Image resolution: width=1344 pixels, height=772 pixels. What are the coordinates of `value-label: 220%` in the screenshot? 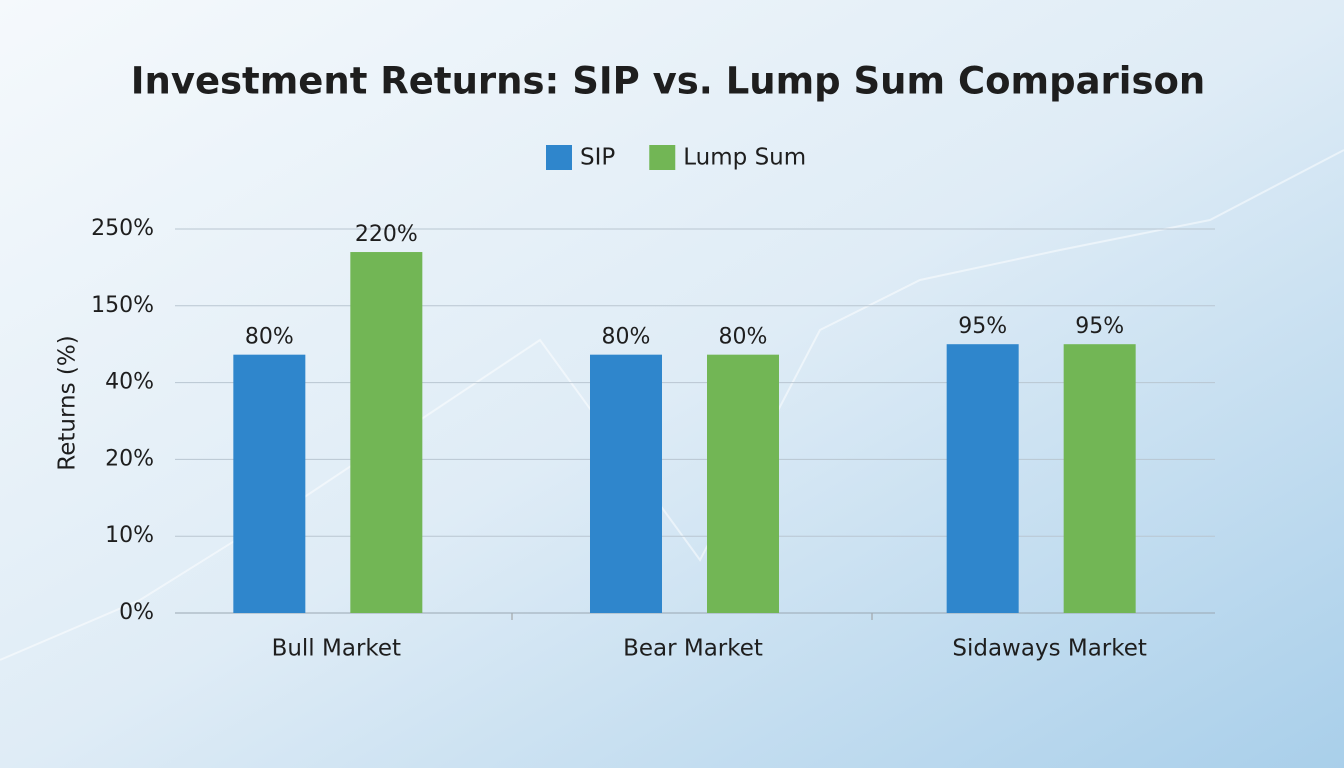 It's located at (386, 234).